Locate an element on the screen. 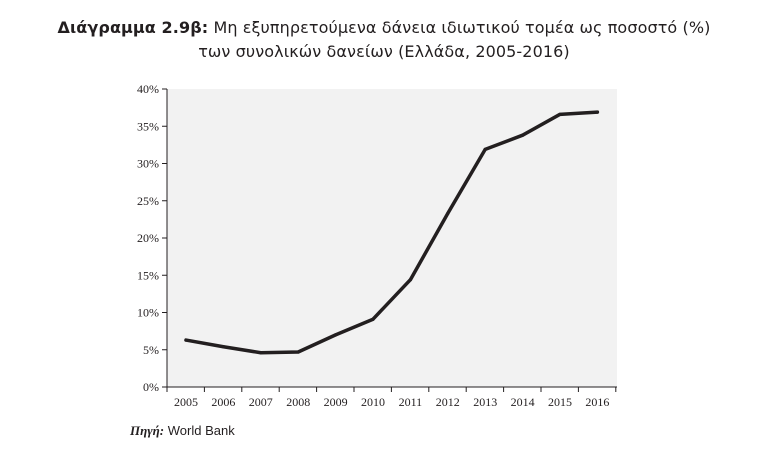 Image resolution: width=768 pixels, height=451 pixels. y-axis: 0% 5% 10% 15% 20% 25% 30% 35% 40% is located at coordinates (152, 238).